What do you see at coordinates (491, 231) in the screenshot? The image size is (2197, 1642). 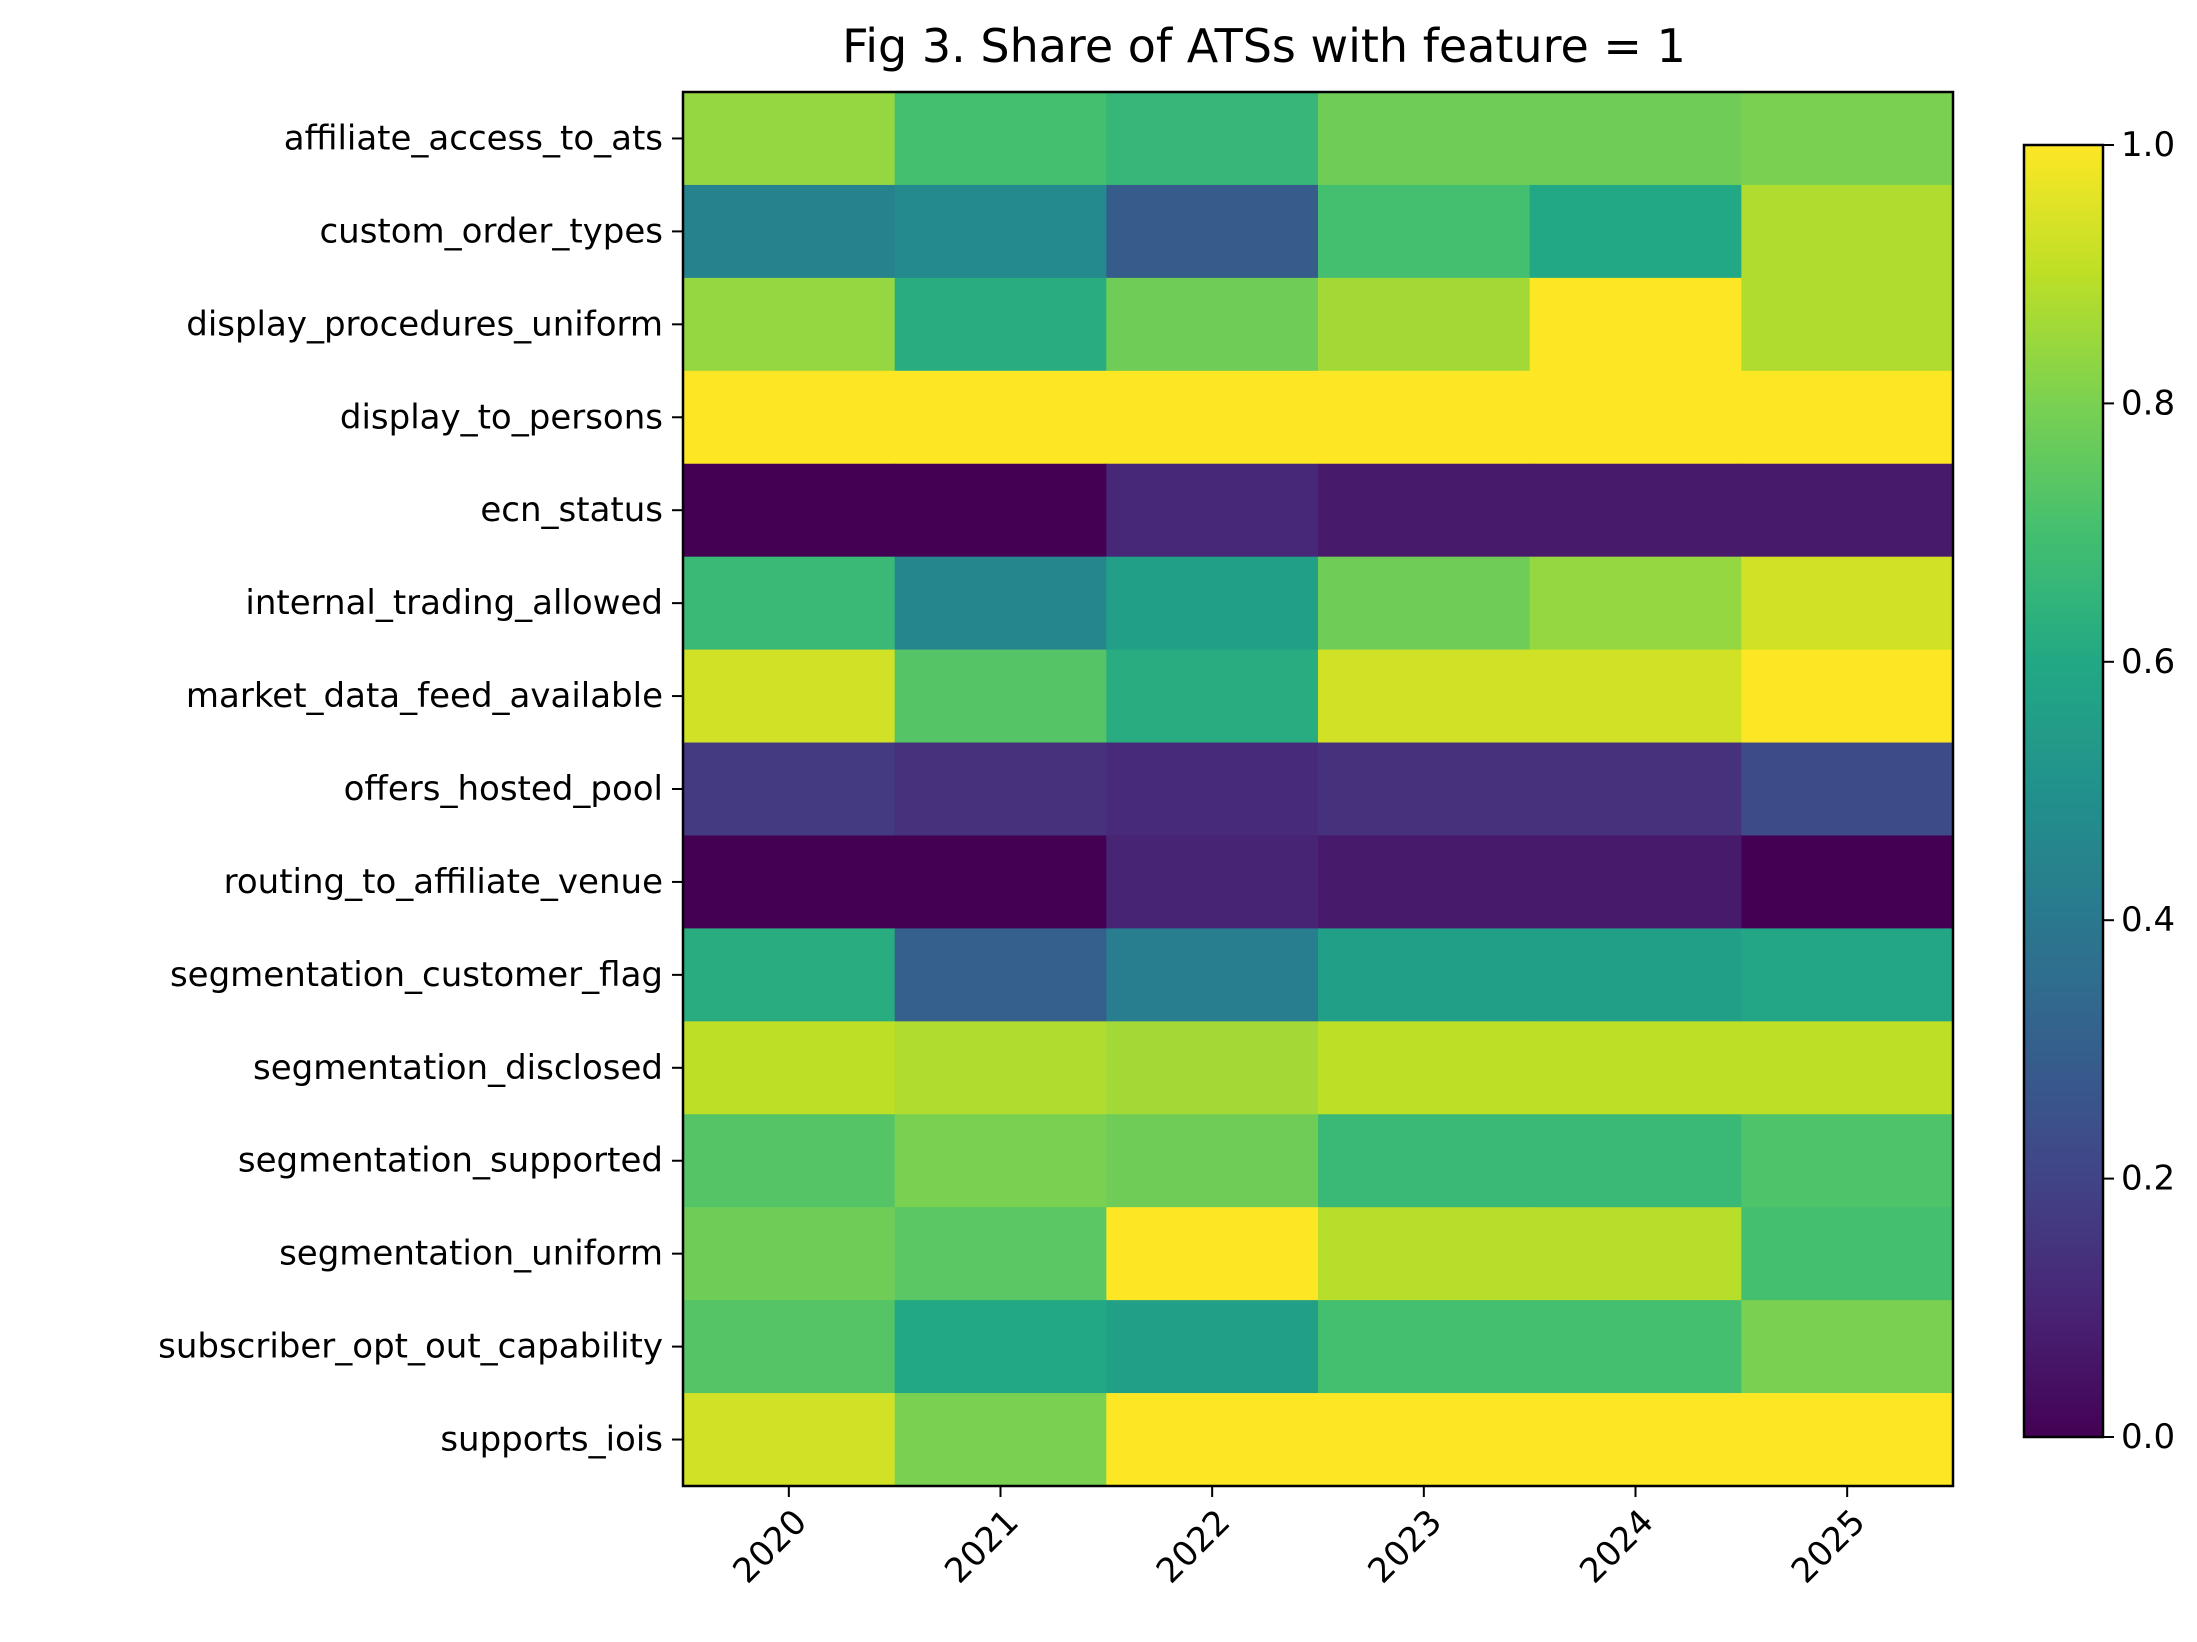 I see `y-tick-label: custom_order_types` at bounding box center [491, 231].